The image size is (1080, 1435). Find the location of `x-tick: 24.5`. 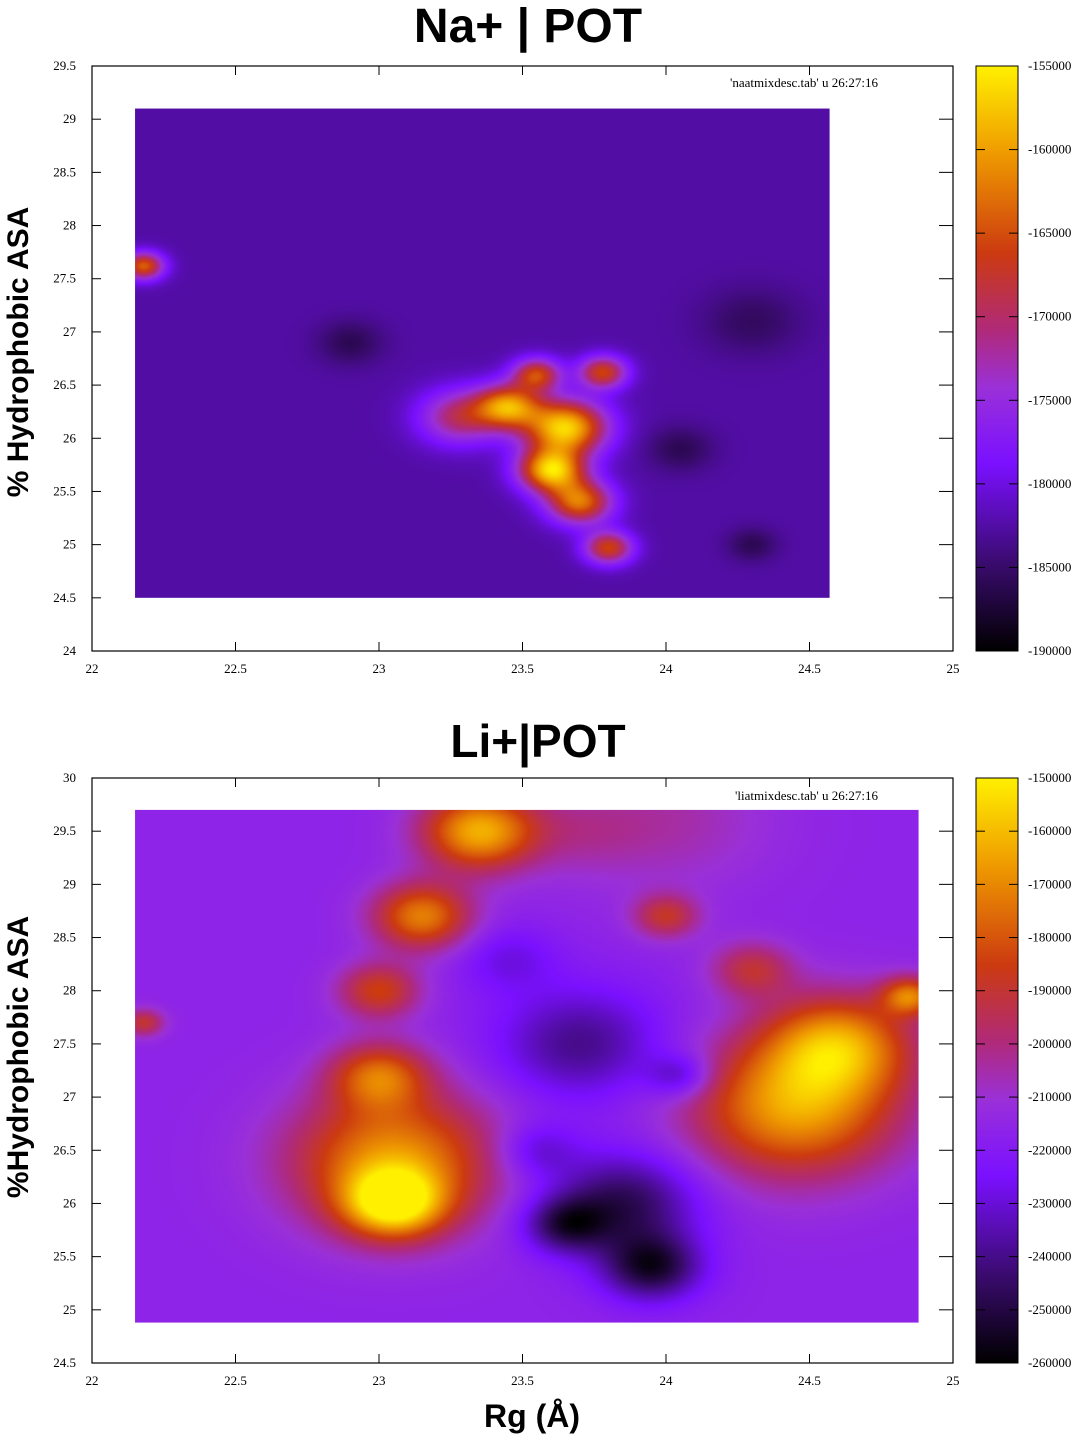

x-tick: 24.5 is located at coordinates (809, 1083).